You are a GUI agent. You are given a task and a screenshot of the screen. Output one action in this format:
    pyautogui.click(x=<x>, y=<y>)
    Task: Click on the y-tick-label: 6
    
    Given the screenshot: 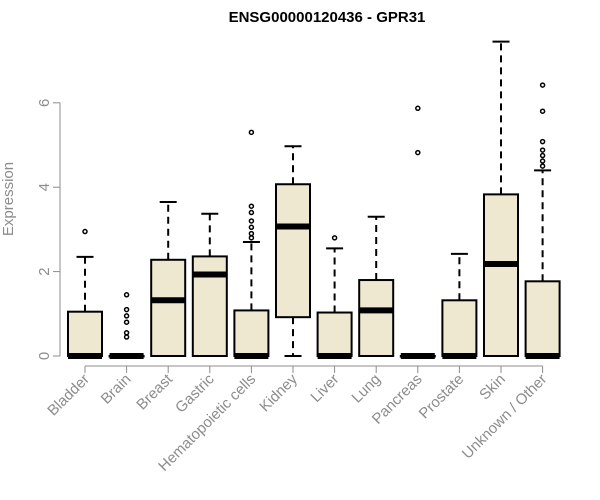 What is the action you would take?
    pyautogui.click(x=44, y=103)
    